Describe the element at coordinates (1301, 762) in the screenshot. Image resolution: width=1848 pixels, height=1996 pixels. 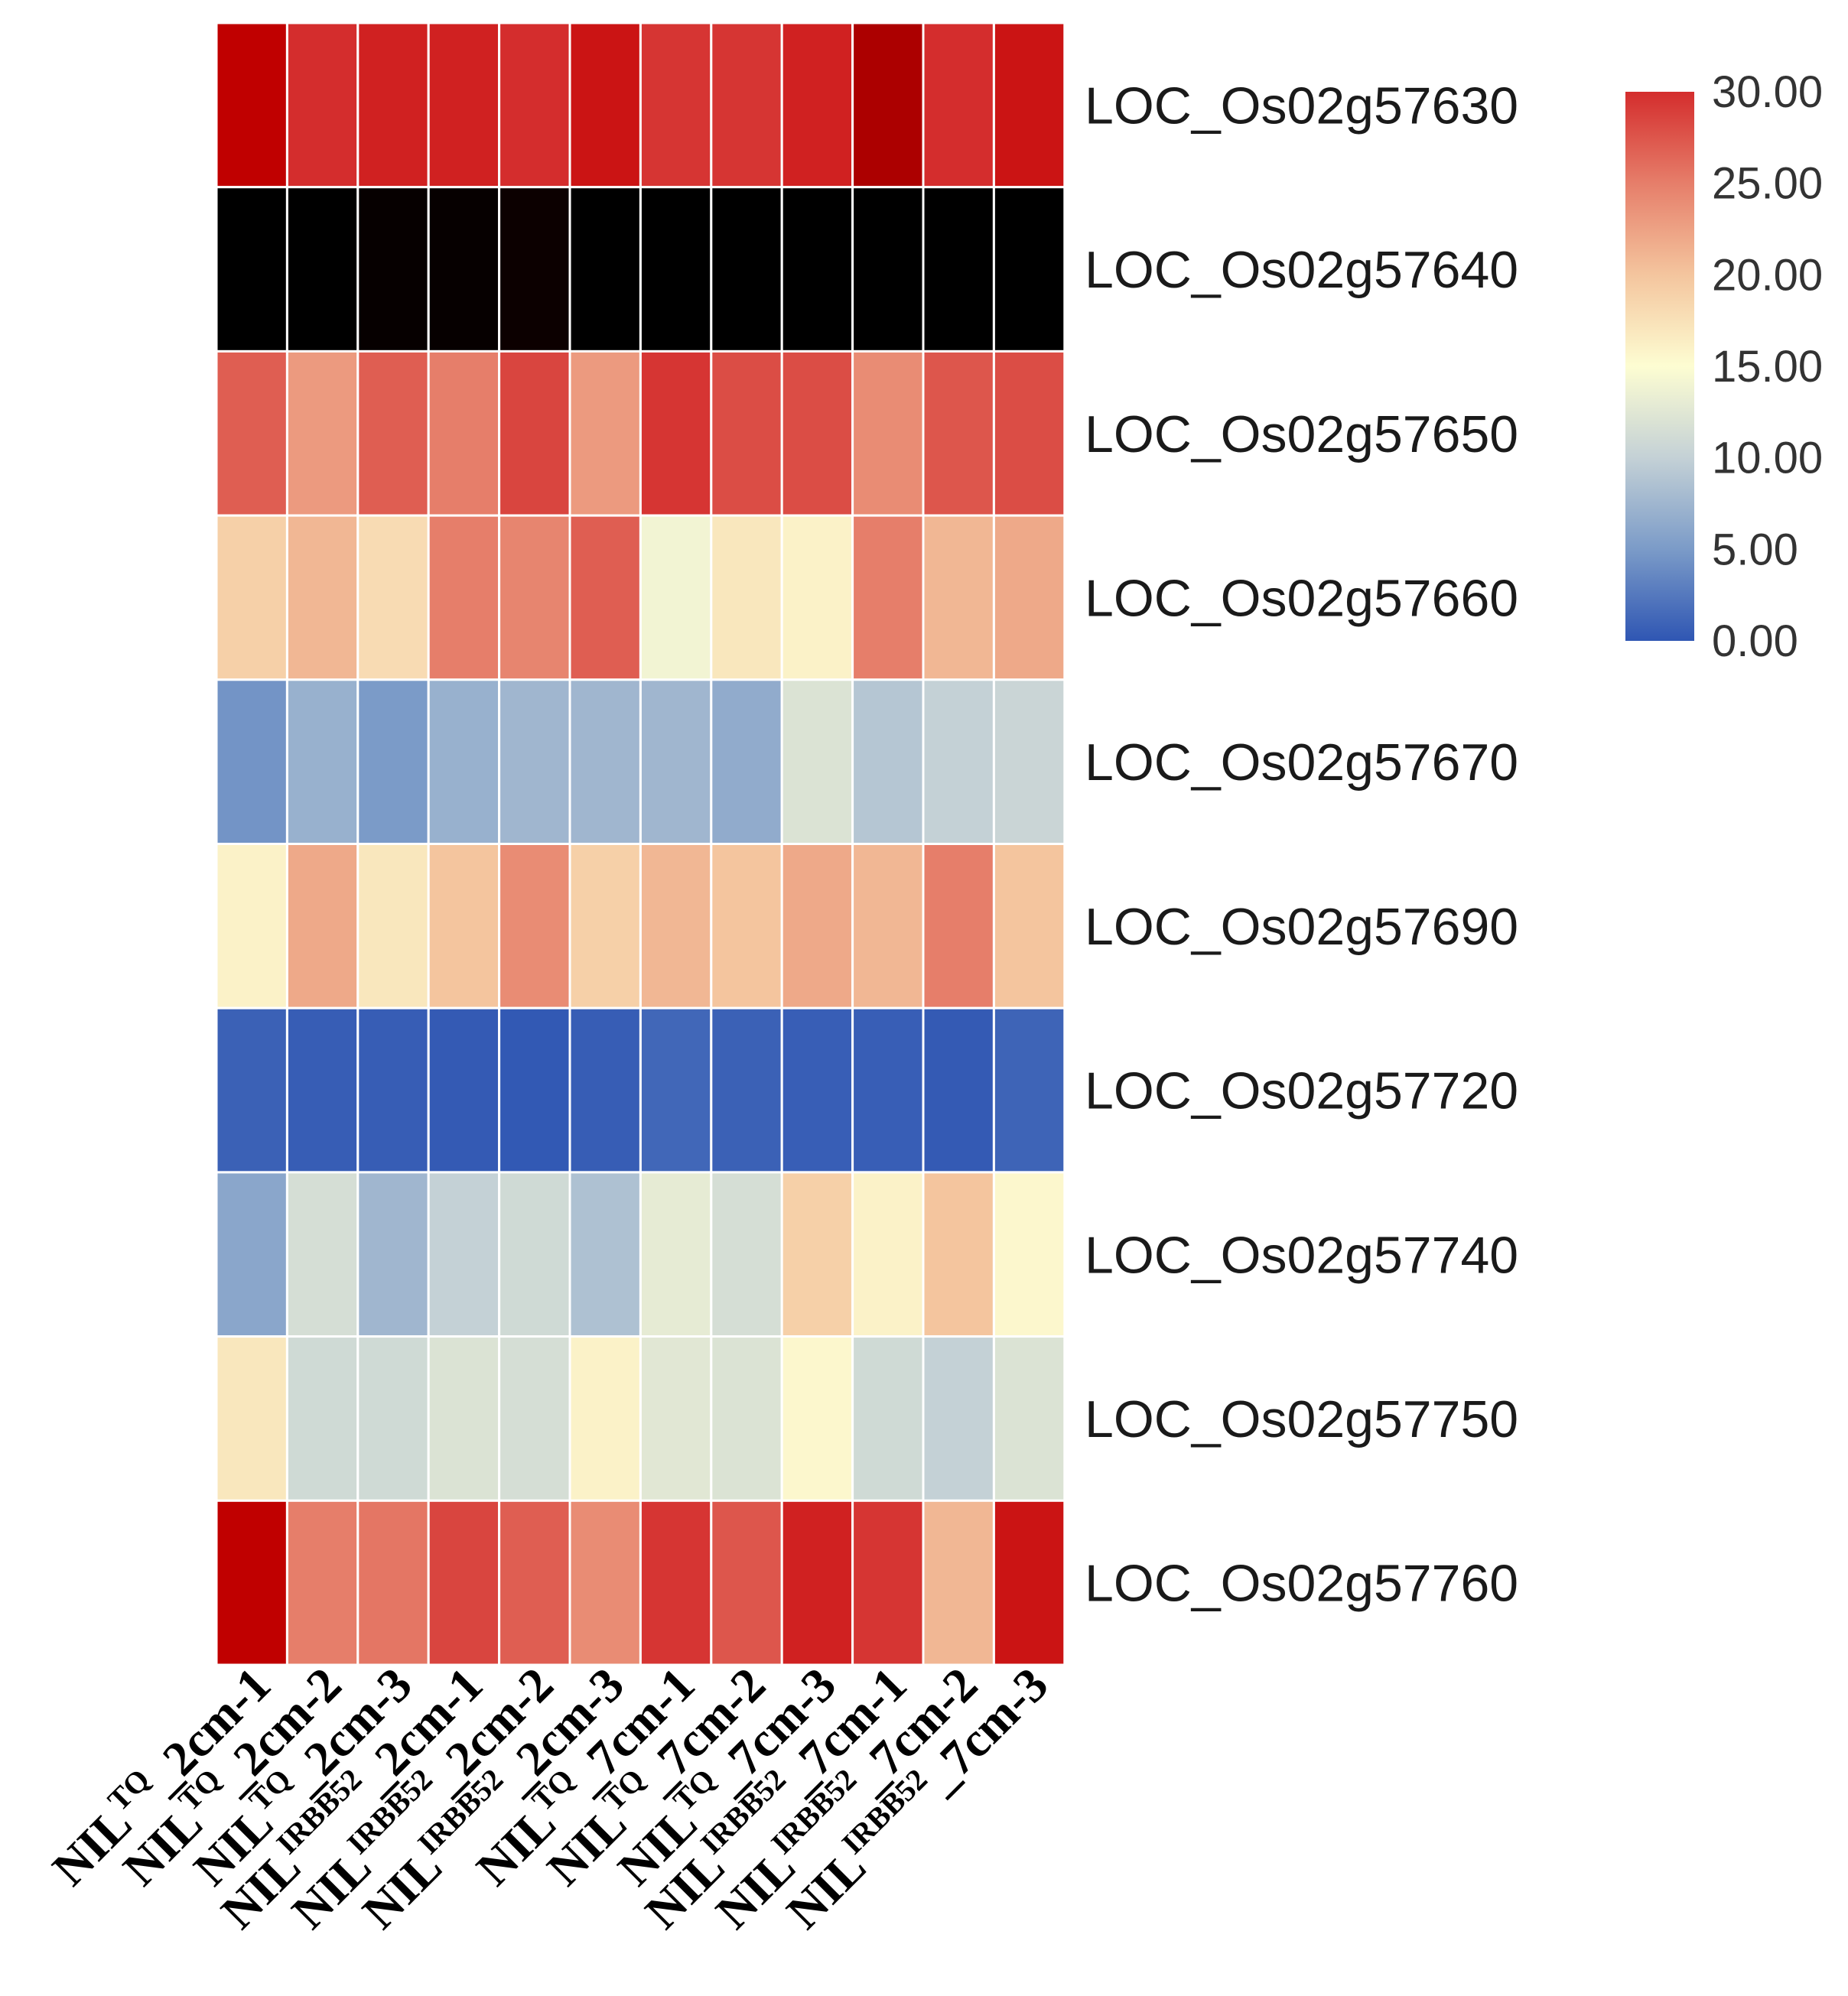
I see `row-label: LOC_Os02g57670` at that location.